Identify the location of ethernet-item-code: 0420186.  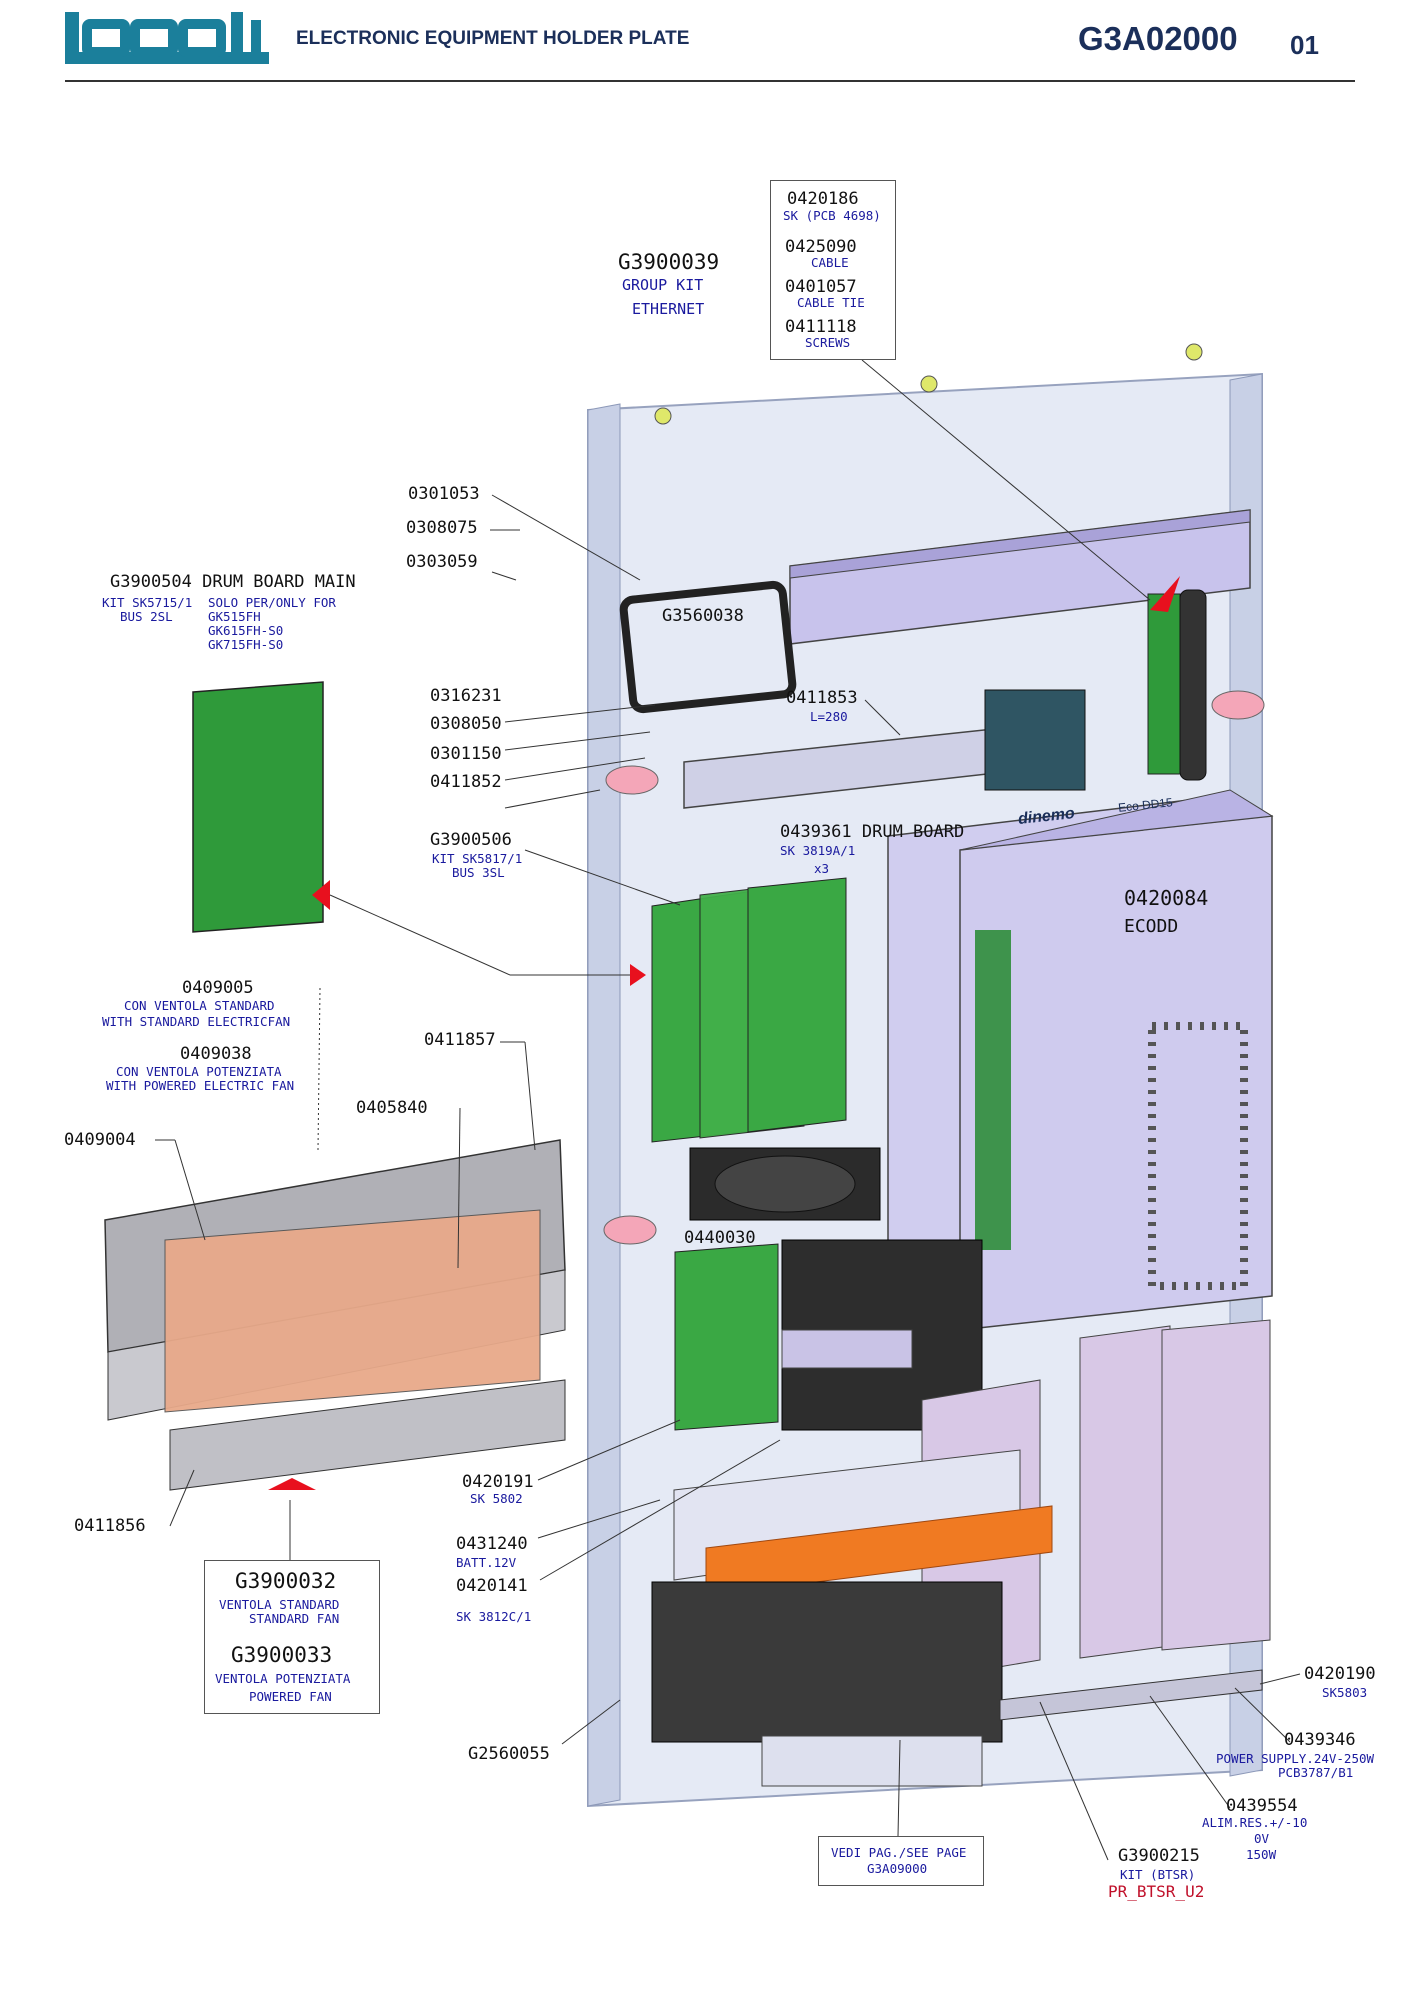
(823, 199).